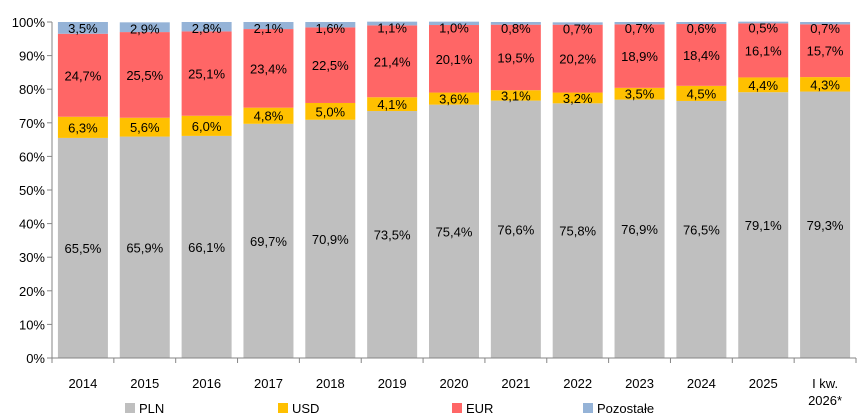 The width and height of the screenshot is (866, 420). I want to click on data-label: 4,3%, so click(825, 84).